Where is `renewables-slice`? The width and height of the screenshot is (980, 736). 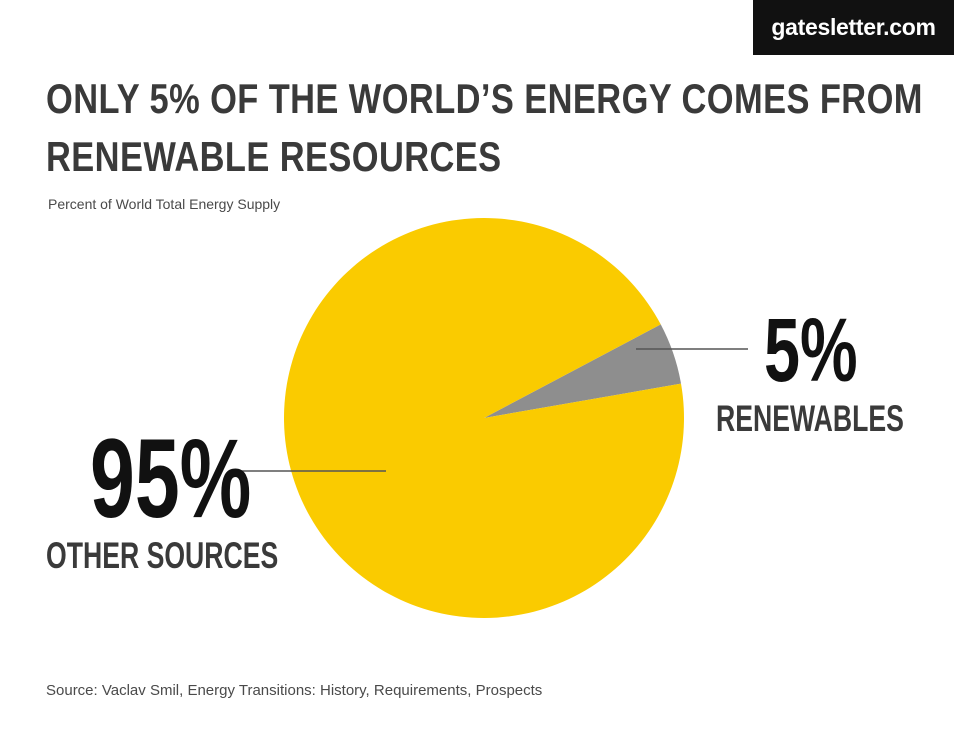
renewables-slice is located at coordinates (583, 371).